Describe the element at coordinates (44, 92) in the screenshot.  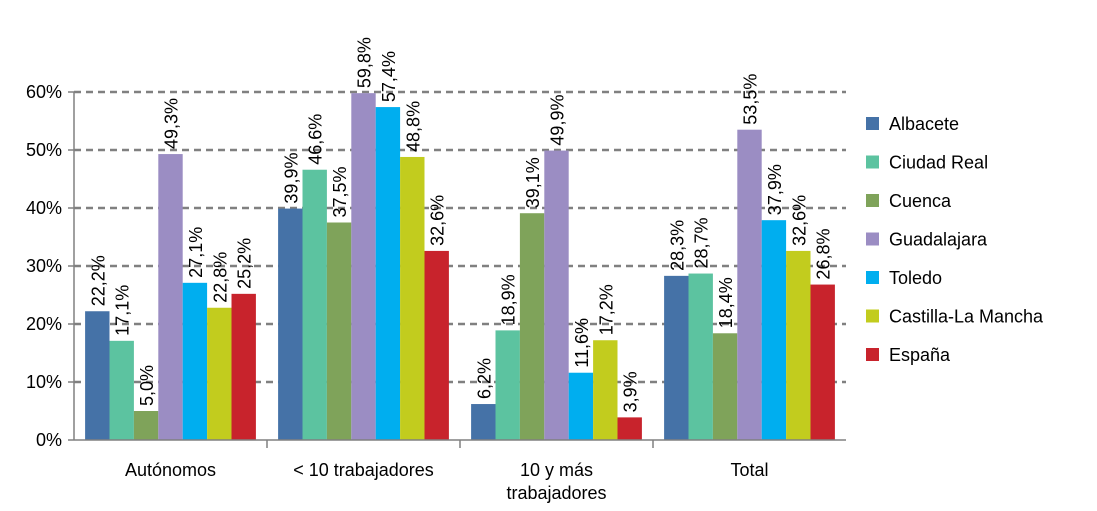
I see `y-tick-label: 60%` at that location.